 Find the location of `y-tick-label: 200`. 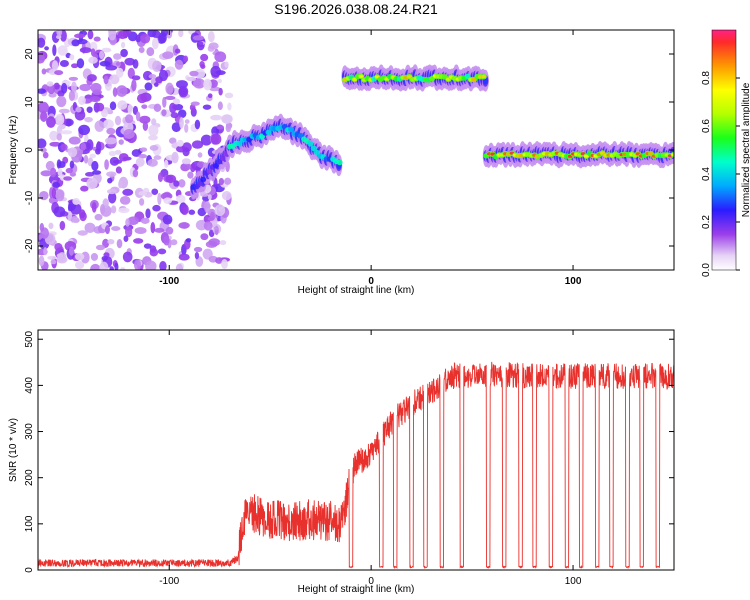

y-tick-label: 200 is located at coordinates (29, 477).